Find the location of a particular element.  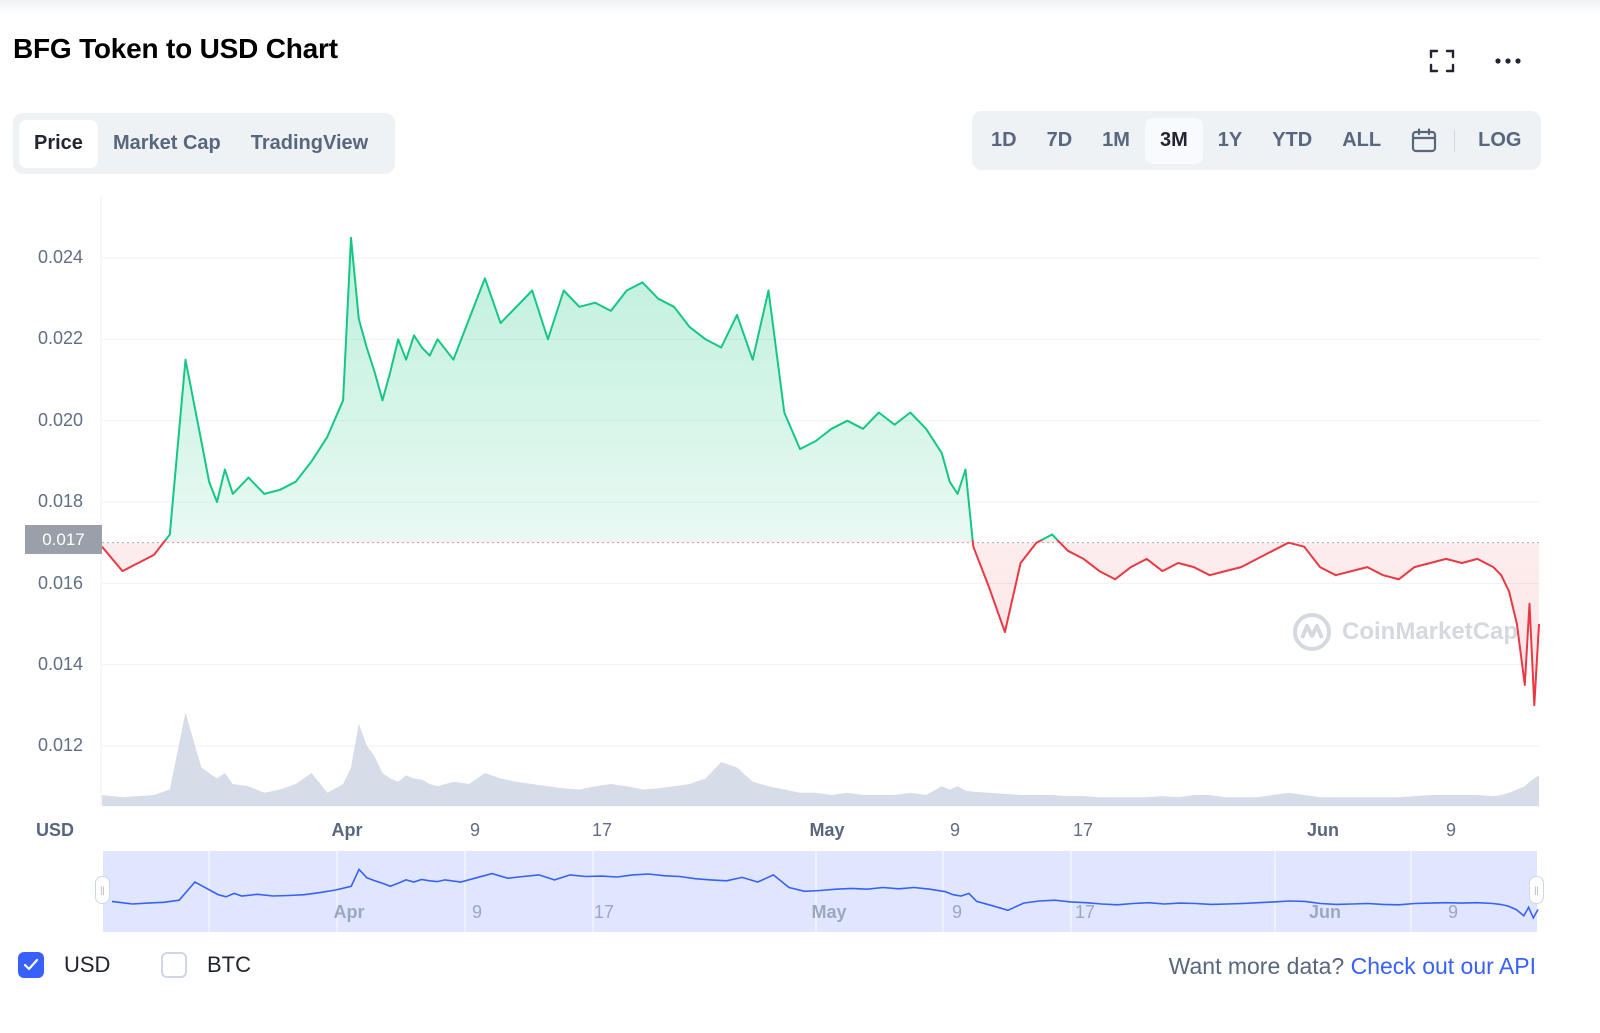

check-icon is located at coordinates (31, 964).